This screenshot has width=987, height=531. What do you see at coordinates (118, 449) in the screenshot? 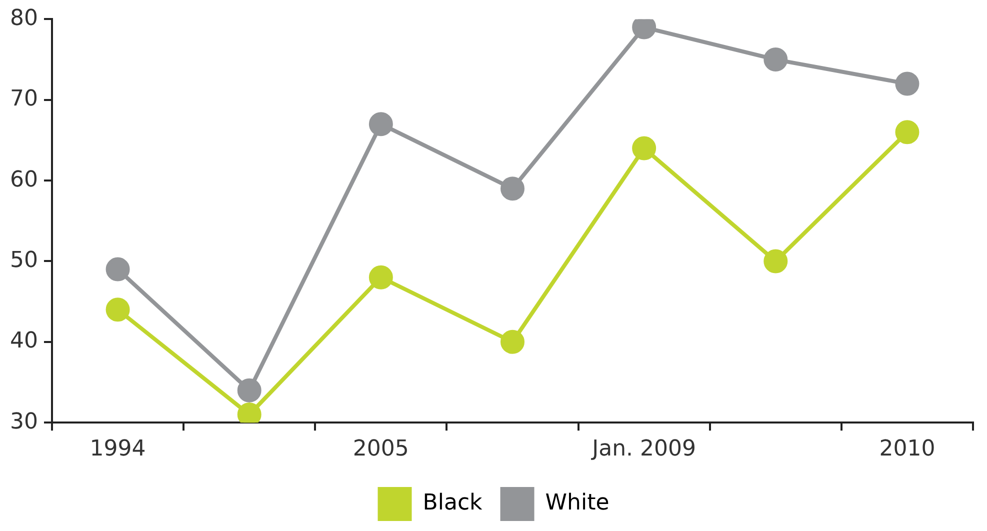
I see `x-tick-label: 1994` at bounding box center [118, 449].